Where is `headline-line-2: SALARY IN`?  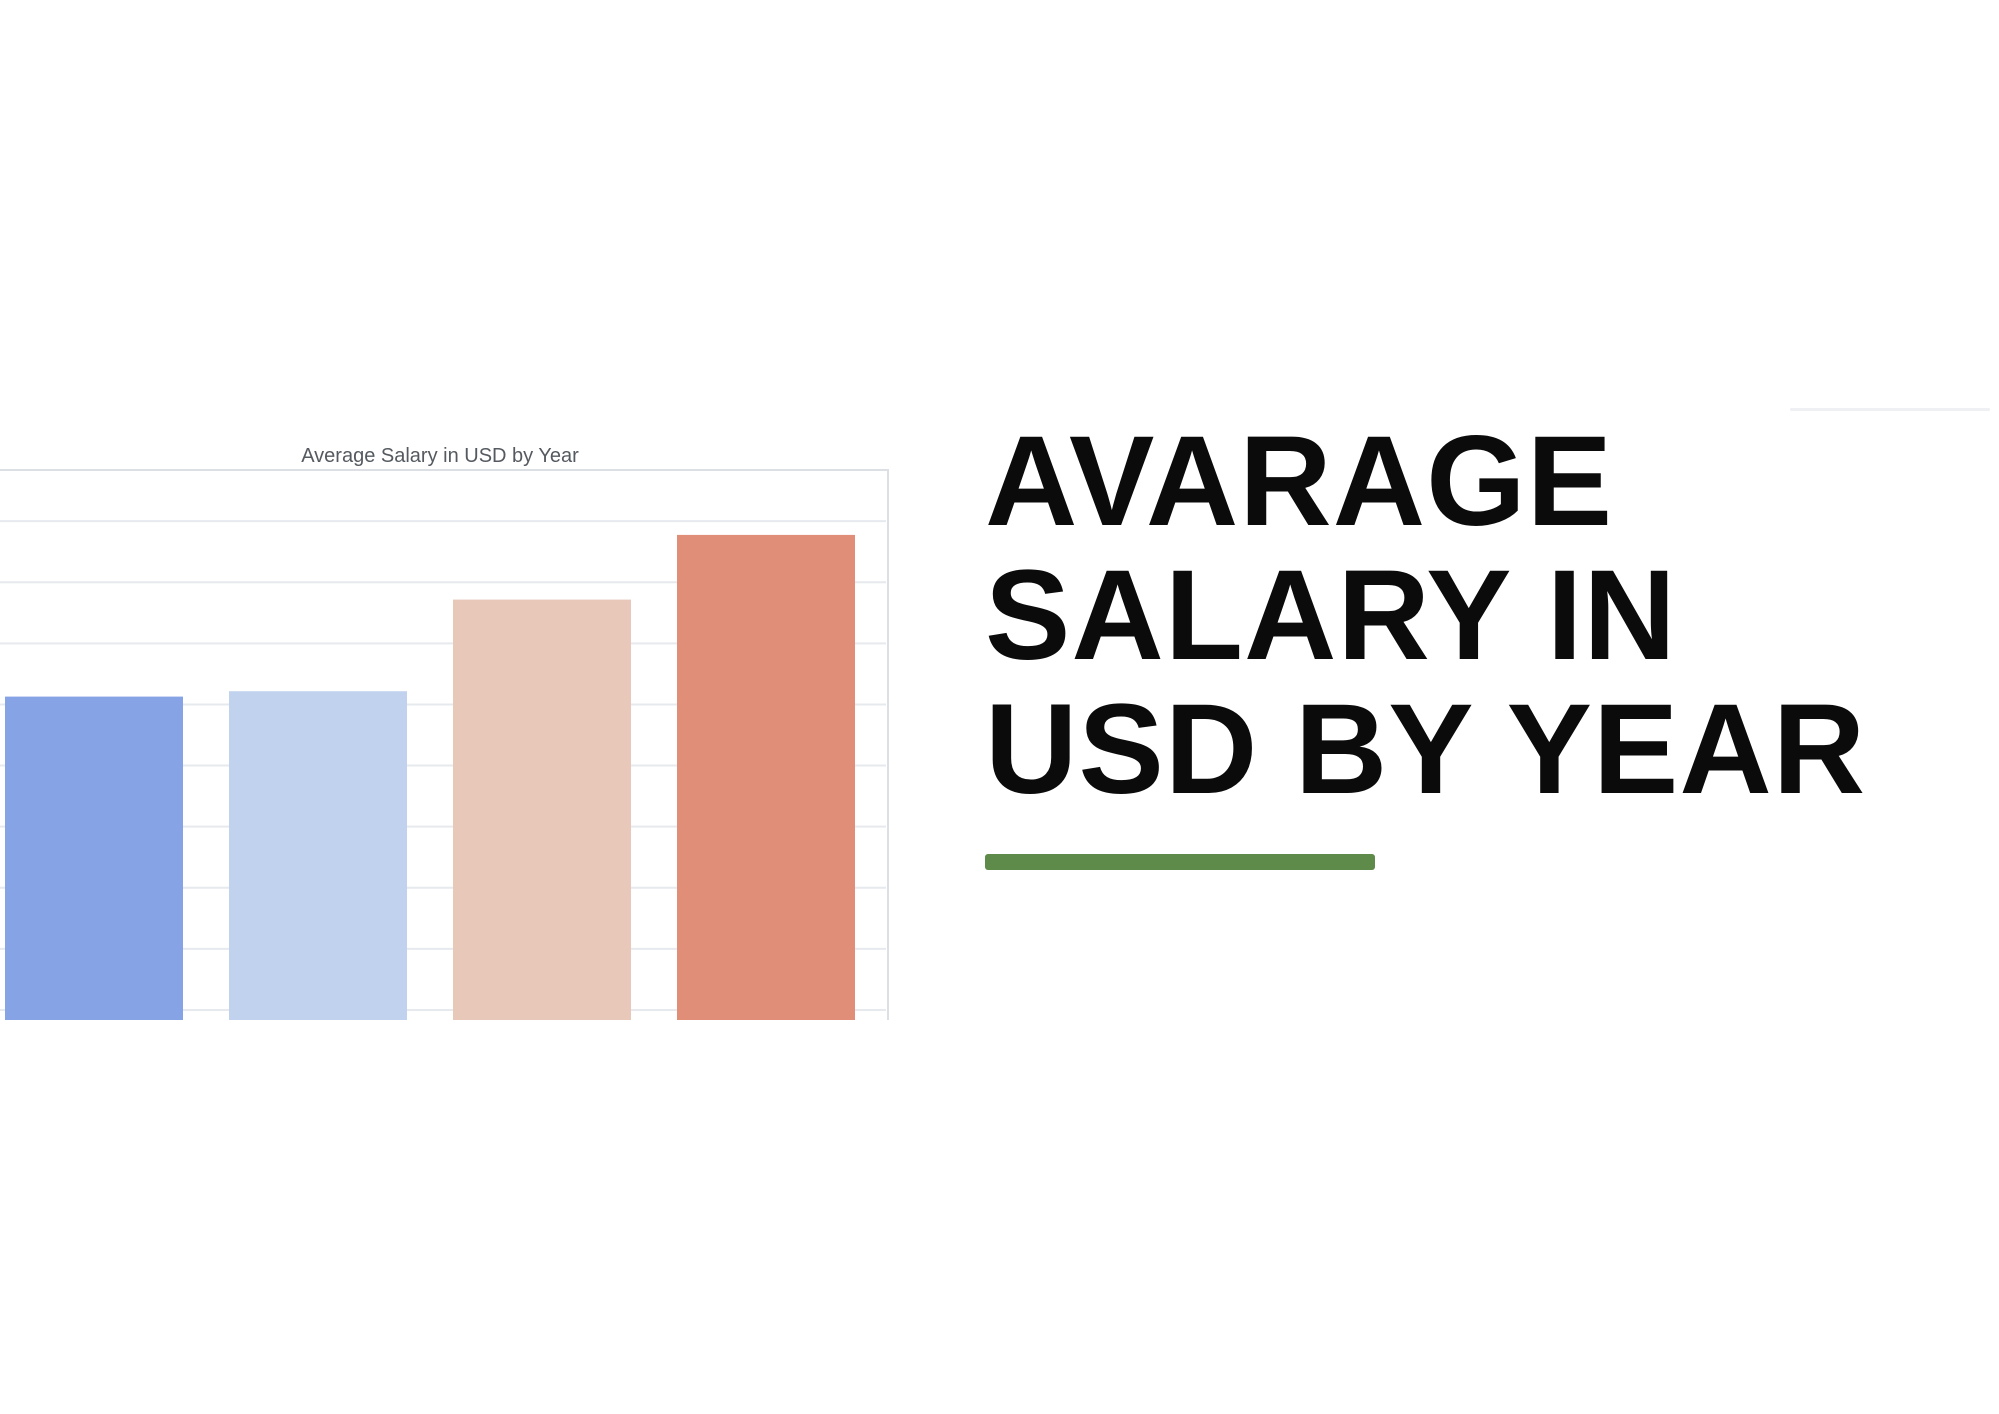
headline-line-2: SALARY IN is located at coordinates (1331, 615).